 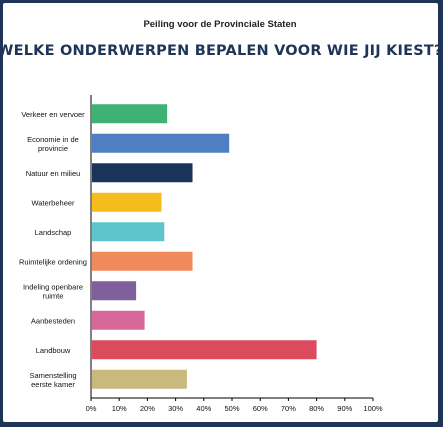 I want to click on category-label: Waterbeheer, so click(x=53, y=202).